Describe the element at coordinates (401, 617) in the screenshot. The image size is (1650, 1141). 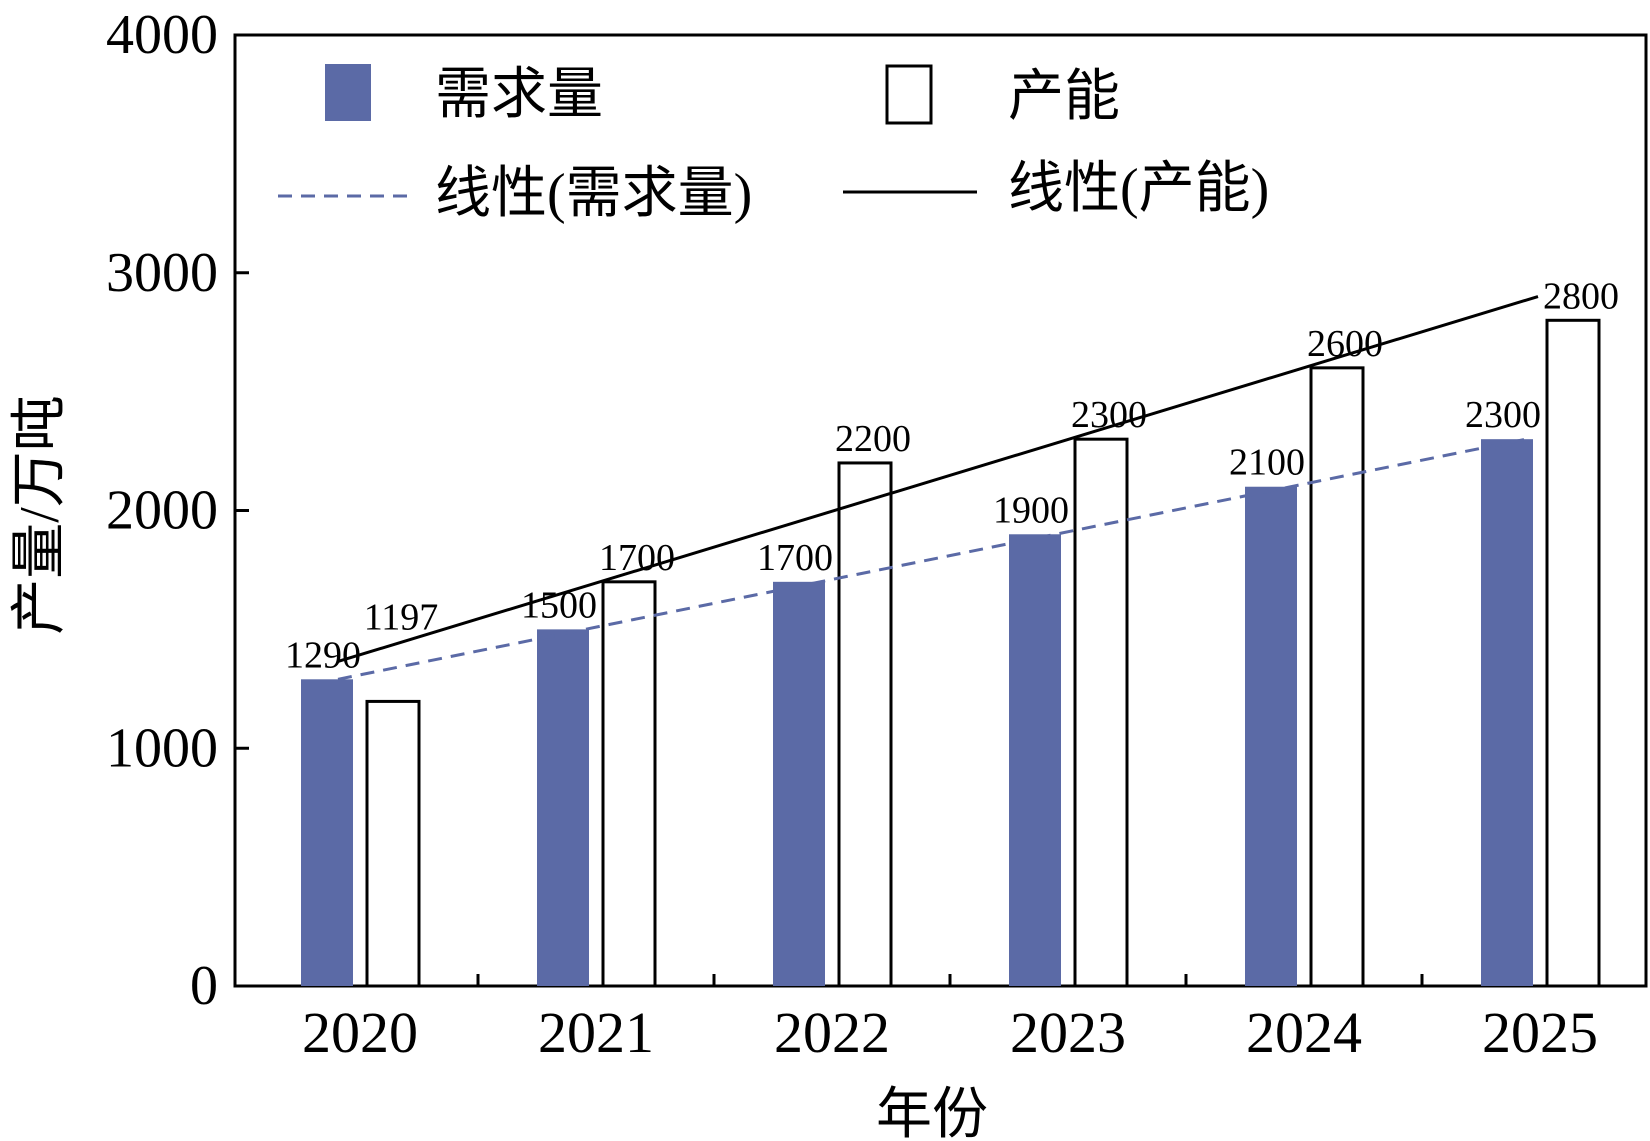
I see `data-label-capacity: 1197` at that location.